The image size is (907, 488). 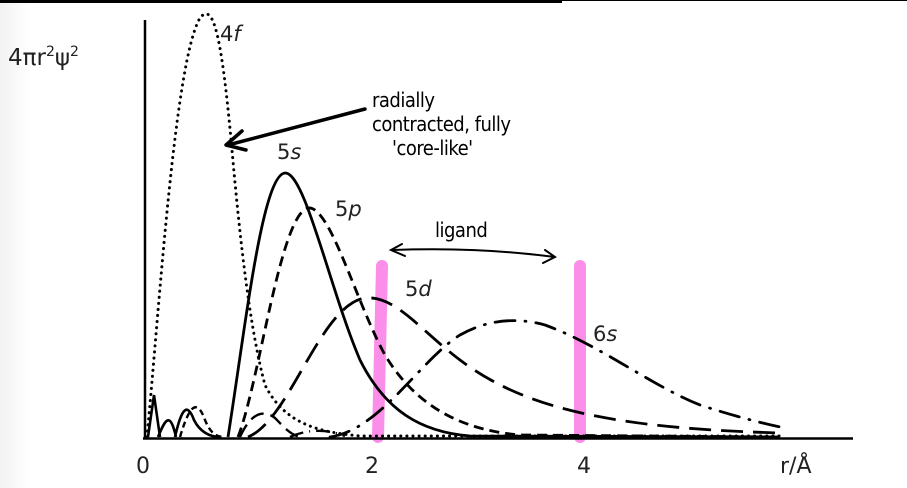 What do you see at coordinates (295, 129) in the screenshot?
I see `contracted-arrow` at bounding box center [295, 129].